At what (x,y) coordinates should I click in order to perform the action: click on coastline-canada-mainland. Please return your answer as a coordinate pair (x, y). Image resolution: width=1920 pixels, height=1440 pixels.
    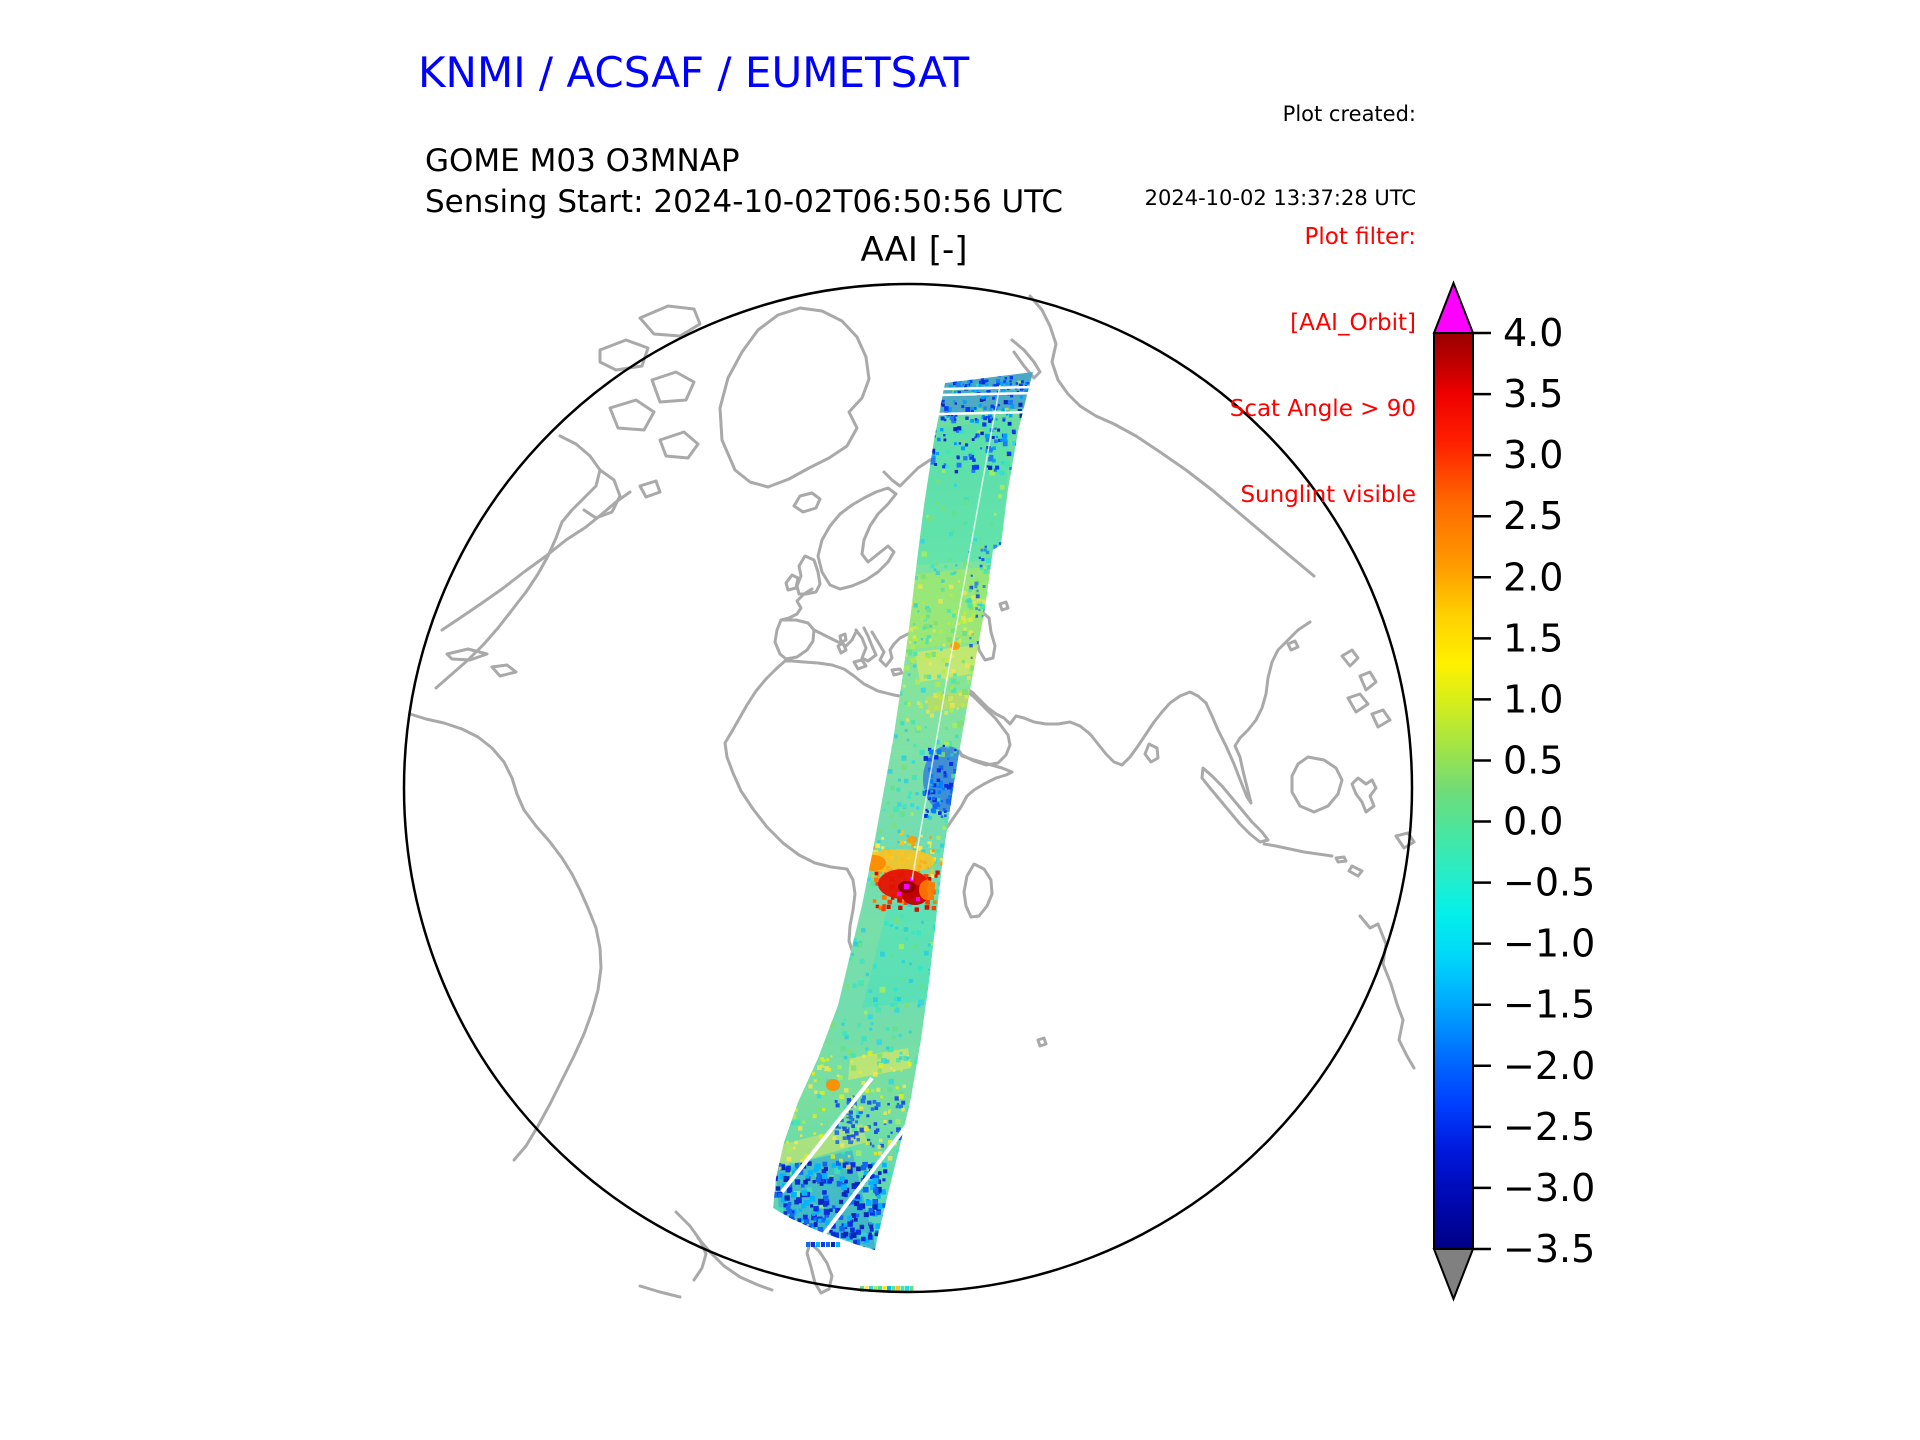
    Looking at the image, I should click on (518, 562).